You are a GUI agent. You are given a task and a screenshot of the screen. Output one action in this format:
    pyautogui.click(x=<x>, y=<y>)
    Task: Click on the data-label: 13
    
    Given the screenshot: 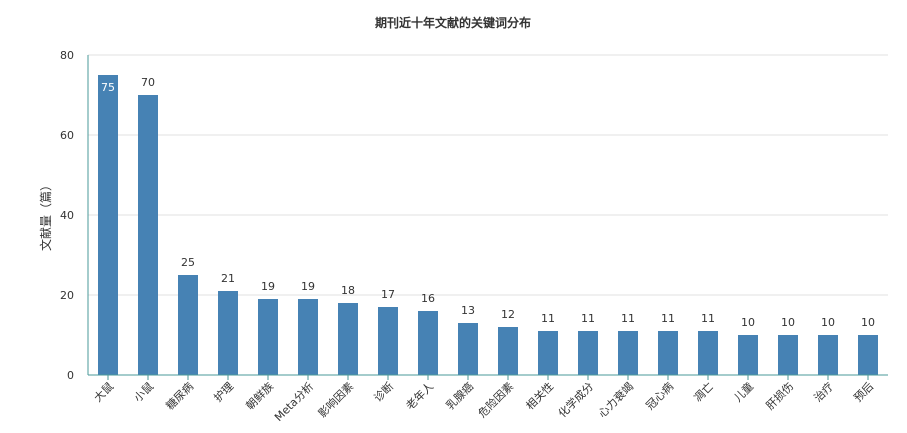 What is the action you would take?
    pyautogui.click(x=468, y=310)
    